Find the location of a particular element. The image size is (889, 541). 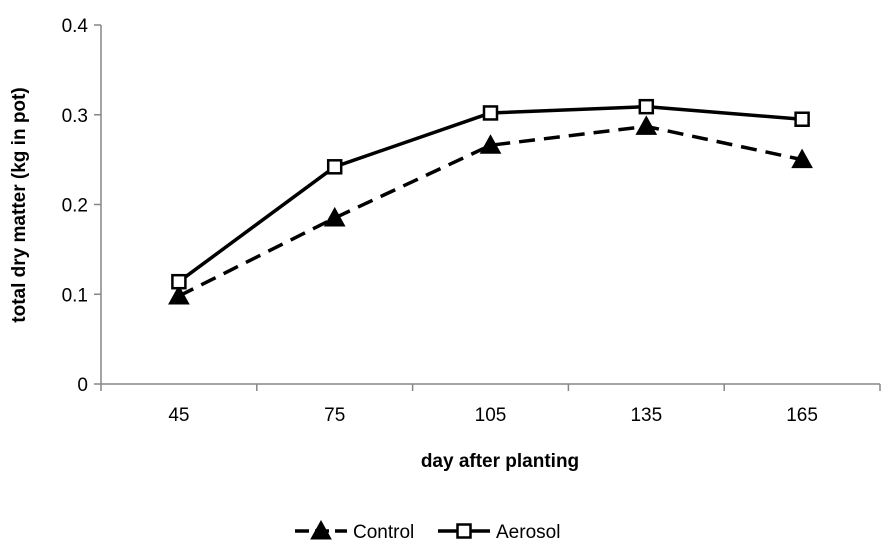

y-tick-label: 0.3 is located at coordinates (75, 116).